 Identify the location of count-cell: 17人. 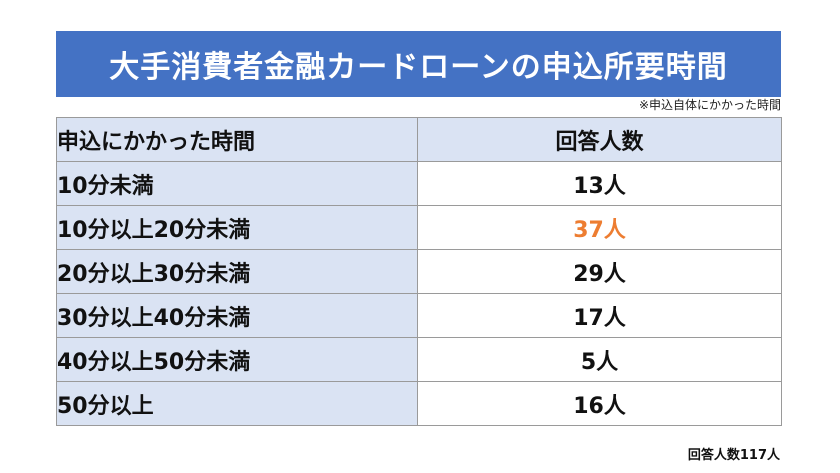
(599, 315).